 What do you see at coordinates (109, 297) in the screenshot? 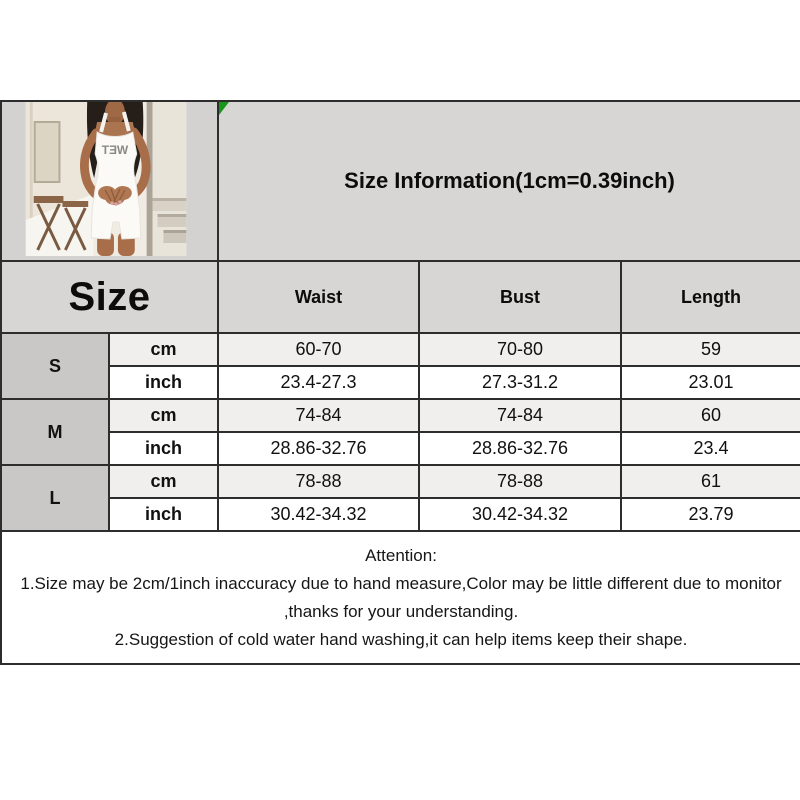
I see `column-header-size: Size` at bounding box center [109, 297].